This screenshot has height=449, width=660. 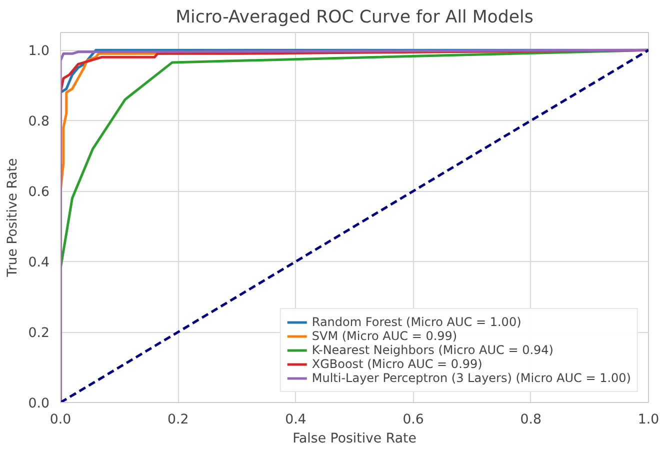 What do you see at coordinates (397, 364) in the screenshot?
I see `legend-label: XGBoost (Micro AUC = 0.99)` at bounding box center [397, 364].